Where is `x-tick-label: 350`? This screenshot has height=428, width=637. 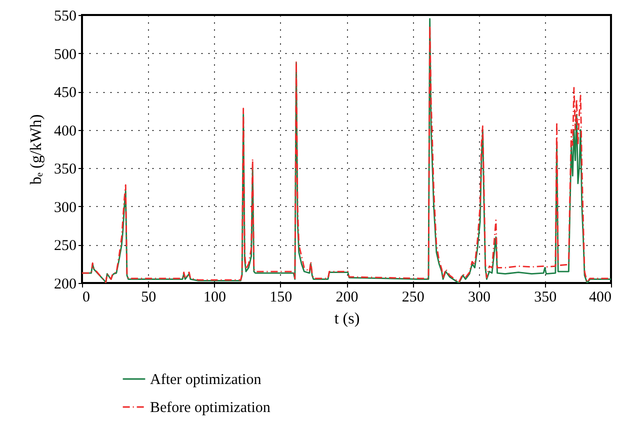 x-tick-label: 350 is located at coordinates (545, 298).